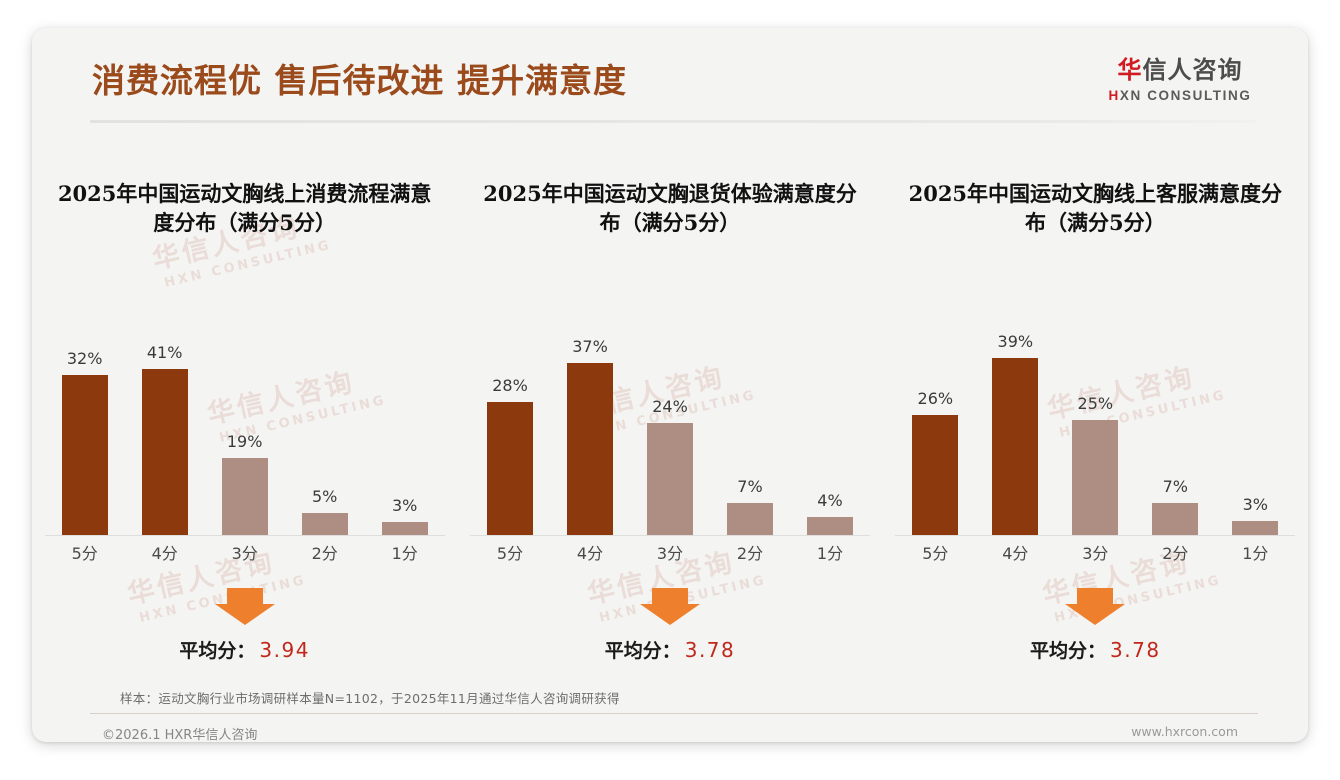  I want to click on bar-value-label: 24%, so click(670, 406).